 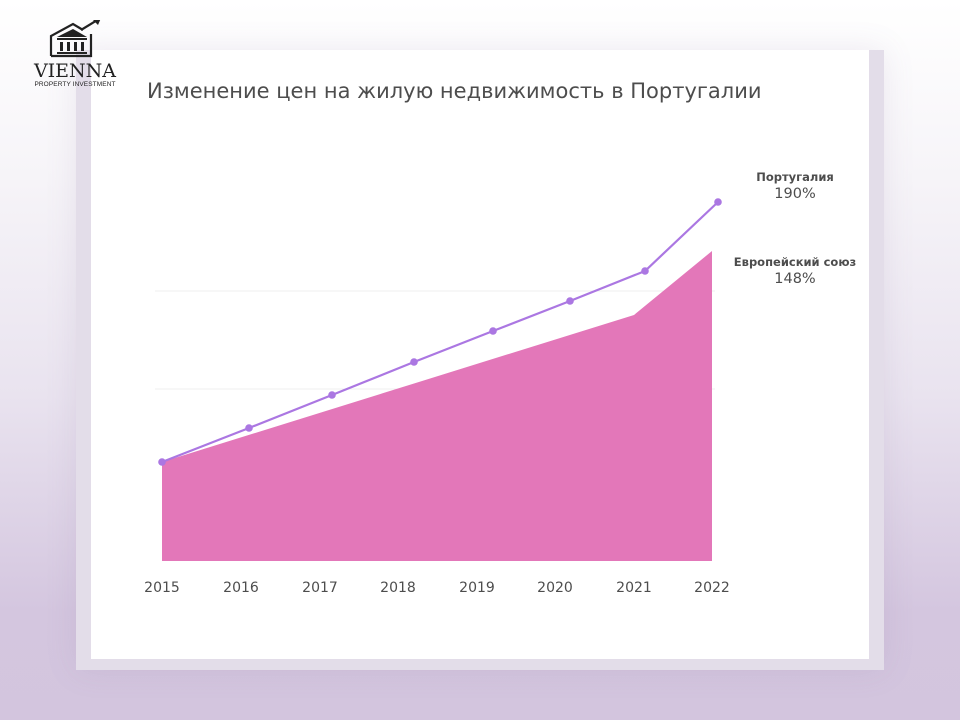 What do you see at coordinates (555, 588) in the screenshot?
I see `x-tick-label: 2020` at bounding box center [555, 588].